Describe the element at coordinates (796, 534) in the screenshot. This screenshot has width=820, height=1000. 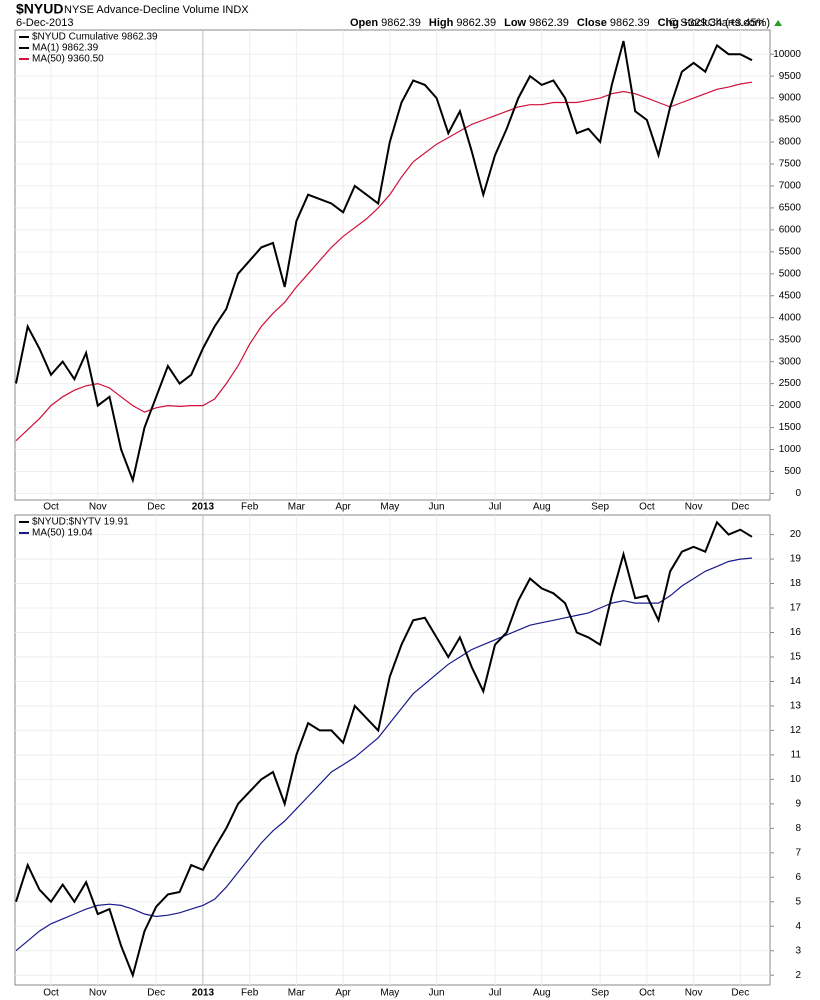
I see `y-tick-label: 20` at that location.